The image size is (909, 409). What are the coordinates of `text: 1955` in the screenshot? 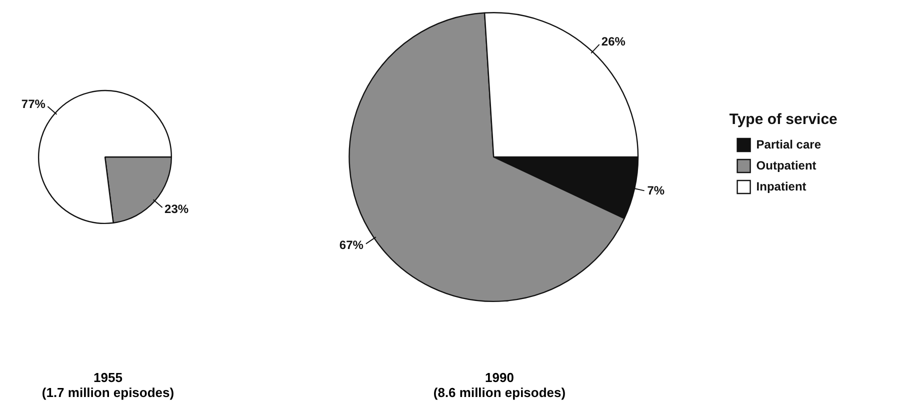 It's located at (108, 377).